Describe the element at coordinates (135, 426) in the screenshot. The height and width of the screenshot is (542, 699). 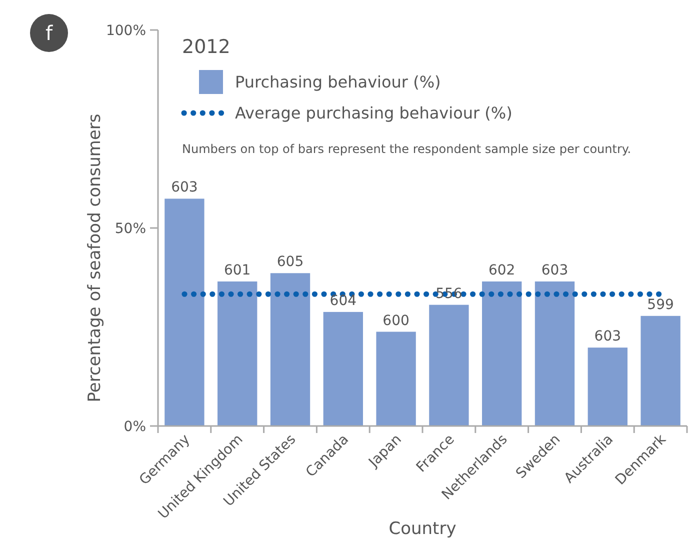
I see `y-tick-label: 0%` at that location.